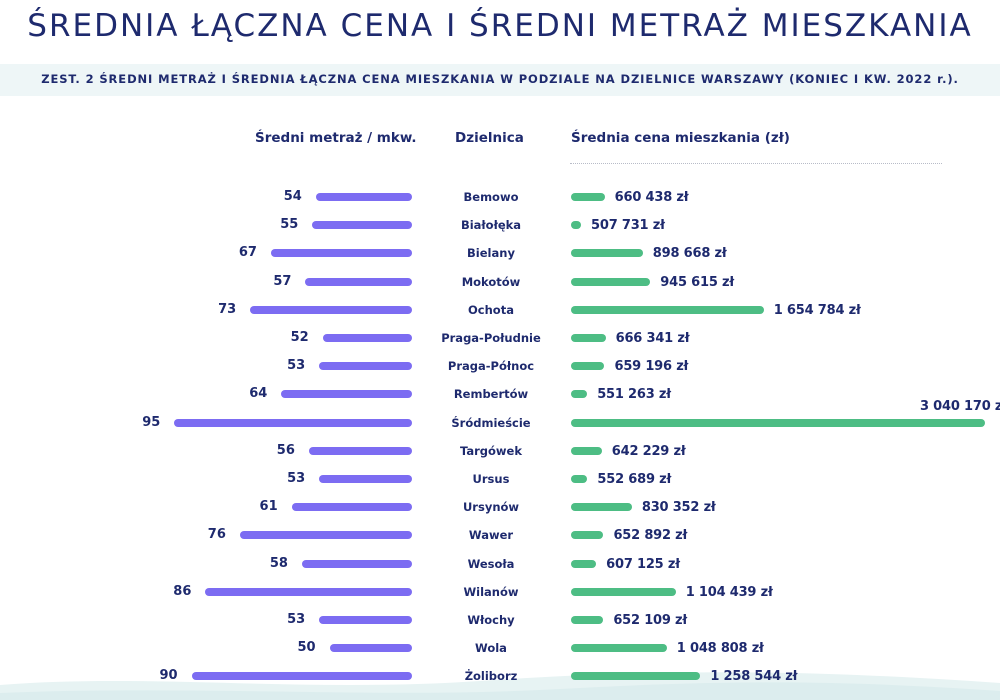  What do you see at coordinates (216, 535) in the screenshot?
I see `area-value-label: 76` at bounding box center [216, 535].